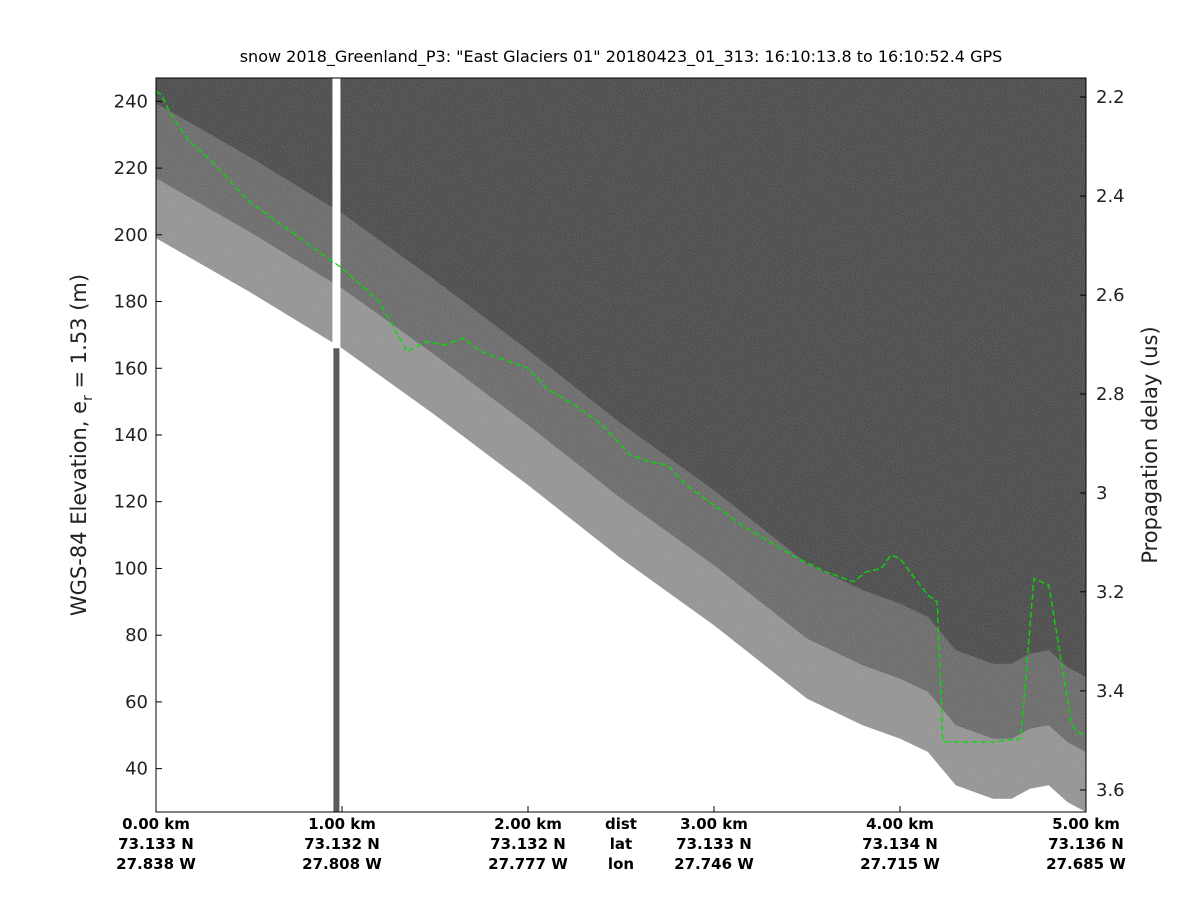 The height and width of the screenshot is (904, 1200). I want to click on bottom-tick-dist: 3.00 km, so click(714, 824).